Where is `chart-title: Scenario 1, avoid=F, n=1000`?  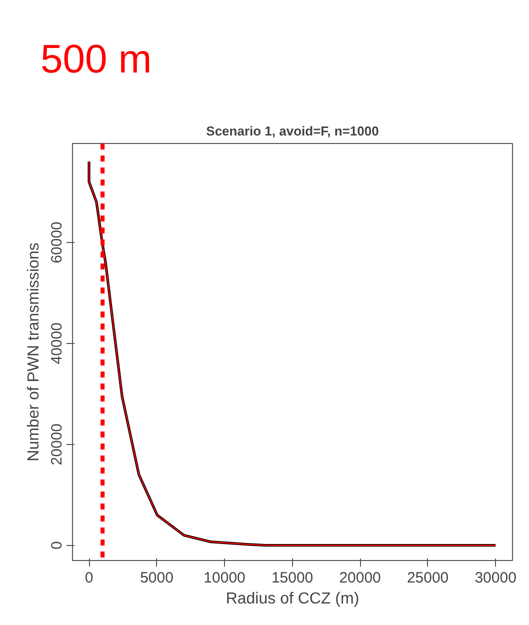 chart-title: Scenario 1, avoid=F, n=1000 is located at coordinates (292, 131).